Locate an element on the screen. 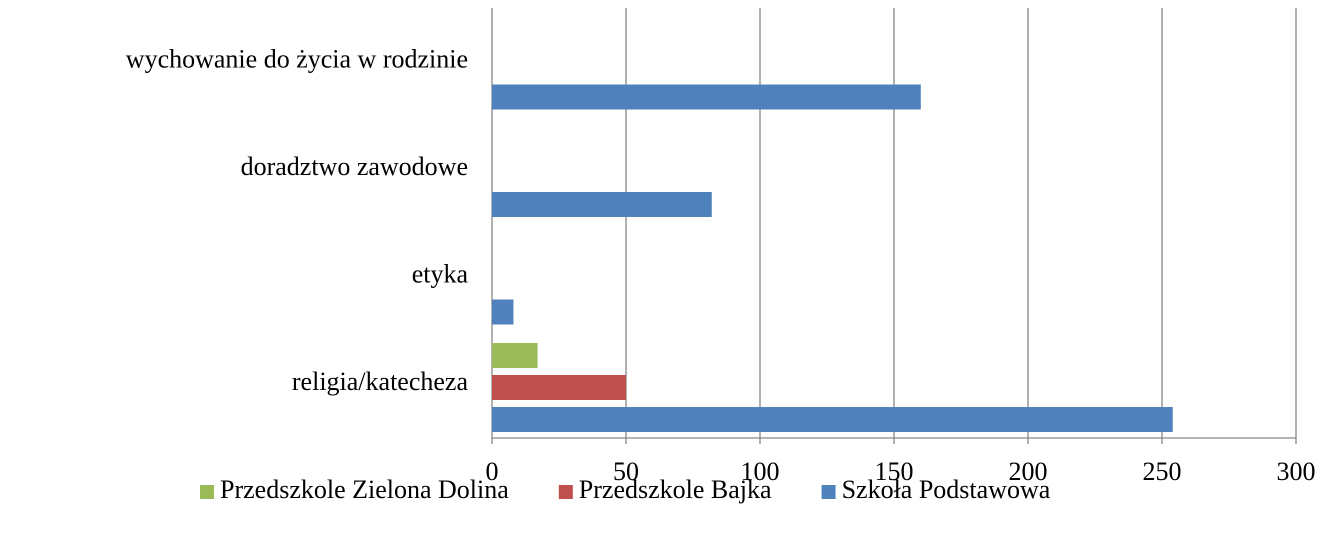 The width and height of the screenshot is (1328, 535). y-tick-label: doradztwo zawodowe is located at coordinates (354, 166).